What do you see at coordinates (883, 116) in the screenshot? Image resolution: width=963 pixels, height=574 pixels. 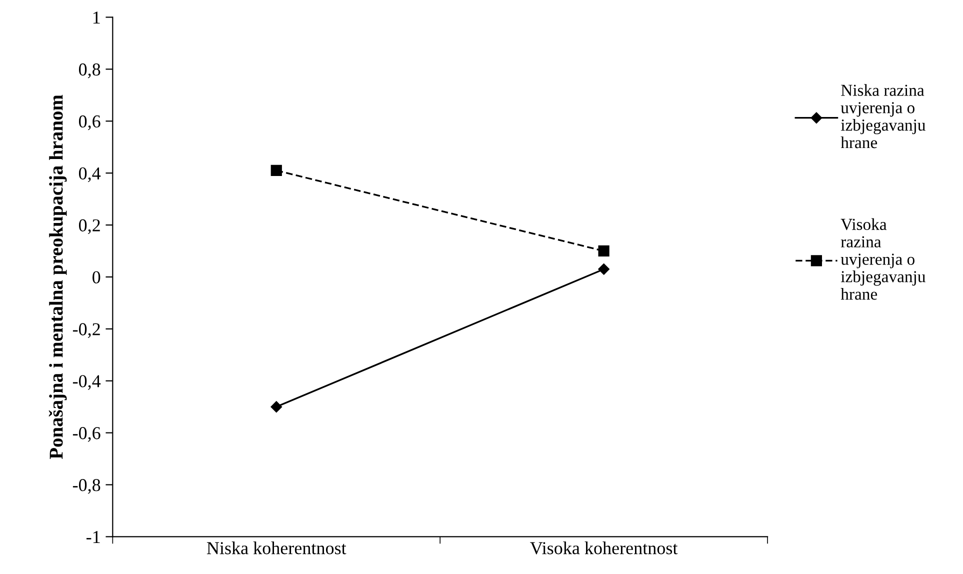 I see `legend-label: Niska razina uvjerenja o izbjegavanju hrane` at bounding box center [883, 116].